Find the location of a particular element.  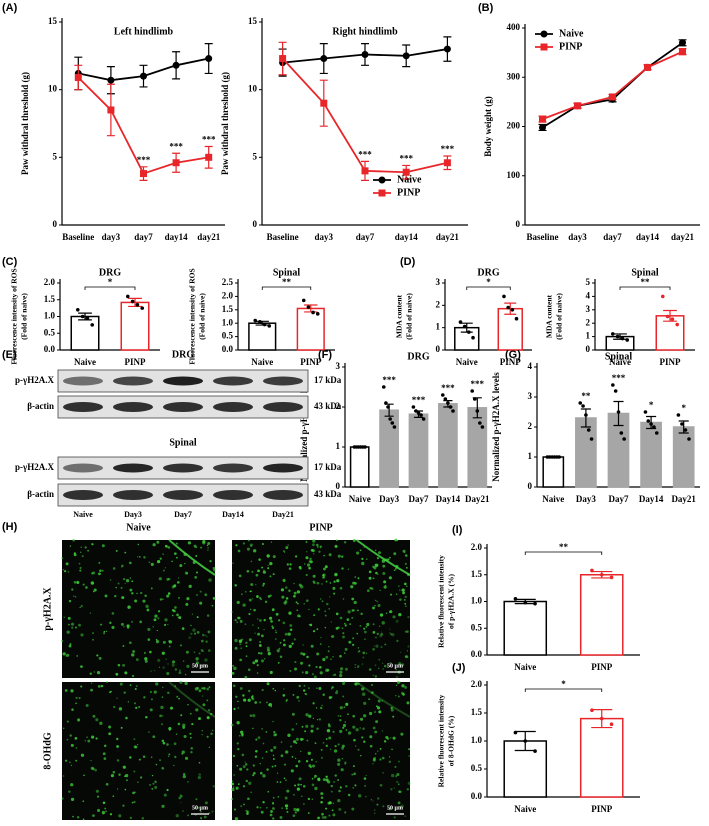

legend-marker is located at coordinates (544, 34).